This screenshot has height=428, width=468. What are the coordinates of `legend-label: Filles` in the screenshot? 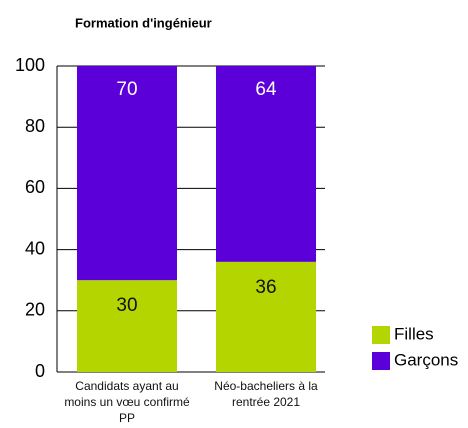 It's located at (414, 333).